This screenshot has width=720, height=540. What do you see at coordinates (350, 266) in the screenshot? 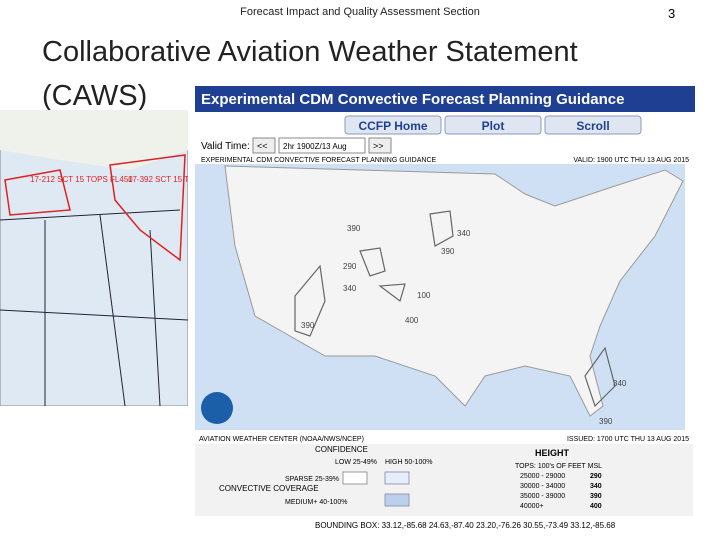
I see `region-label: 290` at bounding box center [350, 266].